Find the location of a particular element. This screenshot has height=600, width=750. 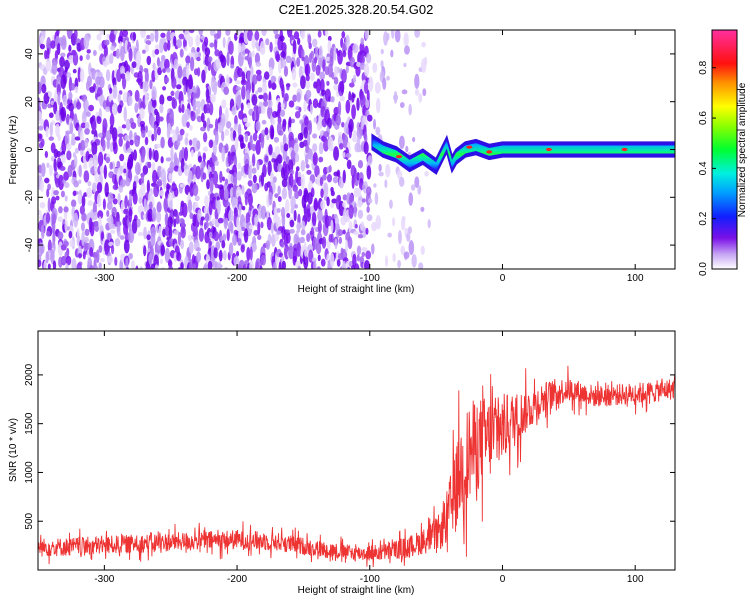

snr-x-tick-label: 0 is located at coordinates (503, 579).